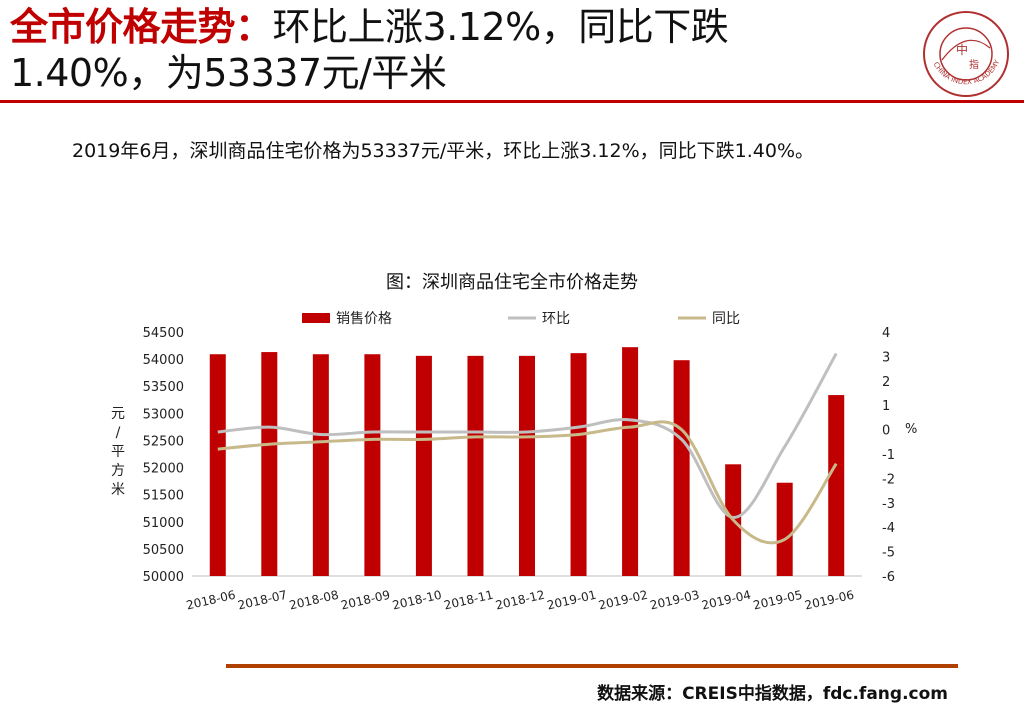 This screenshot has width=1024, height=709. Describe the element at coordinates (163, 496) in the screenshot. I see `y-tick-label: 51500` at that location.